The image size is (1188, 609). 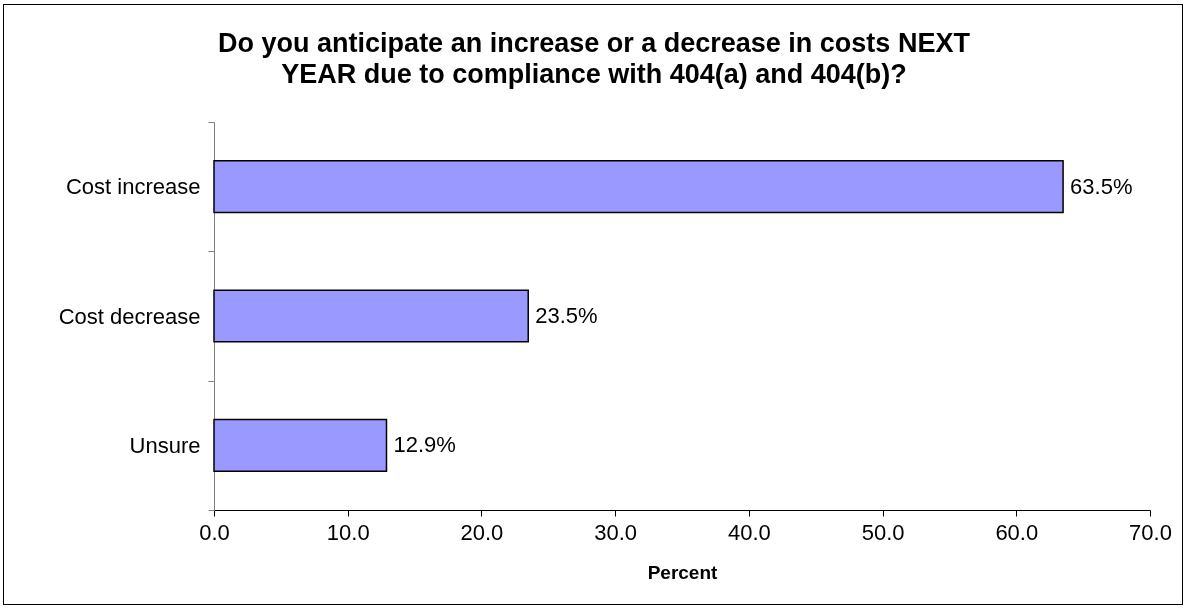 What do you see at coordinates (214, 532) in the screenshot?
I see `x-tick-label: 0.0` at bounding box center [214, 532].